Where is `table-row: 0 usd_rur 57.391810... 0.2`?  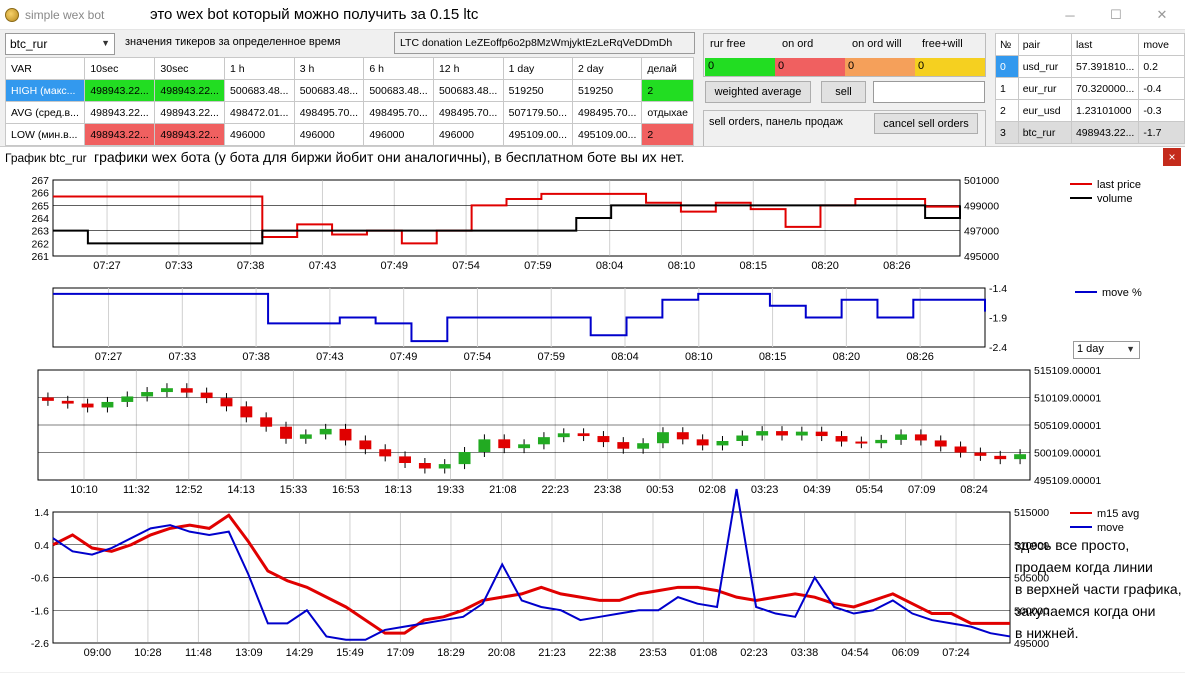
table-row: 0 usd_rur 57.391810... 0.2 is located at coordinates (1090, 66).